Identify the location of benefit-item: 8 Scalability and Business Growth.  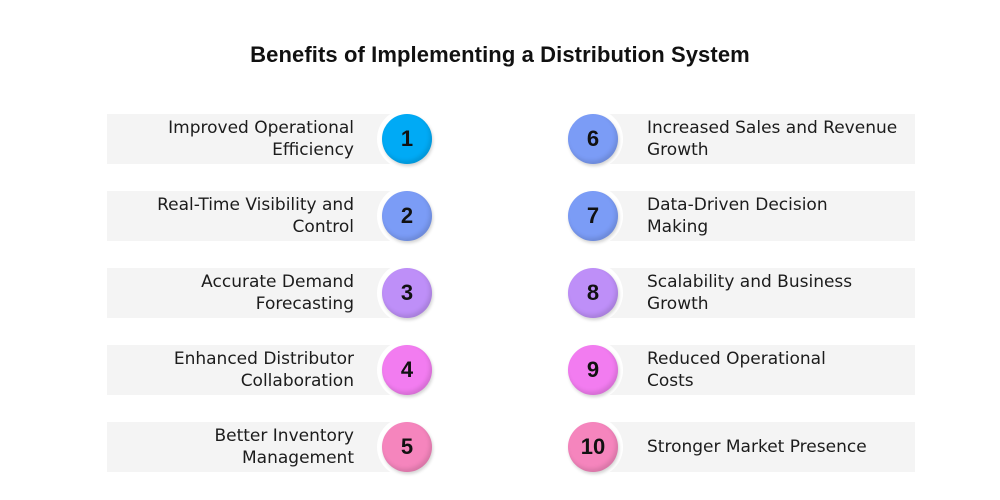
(740, 293).